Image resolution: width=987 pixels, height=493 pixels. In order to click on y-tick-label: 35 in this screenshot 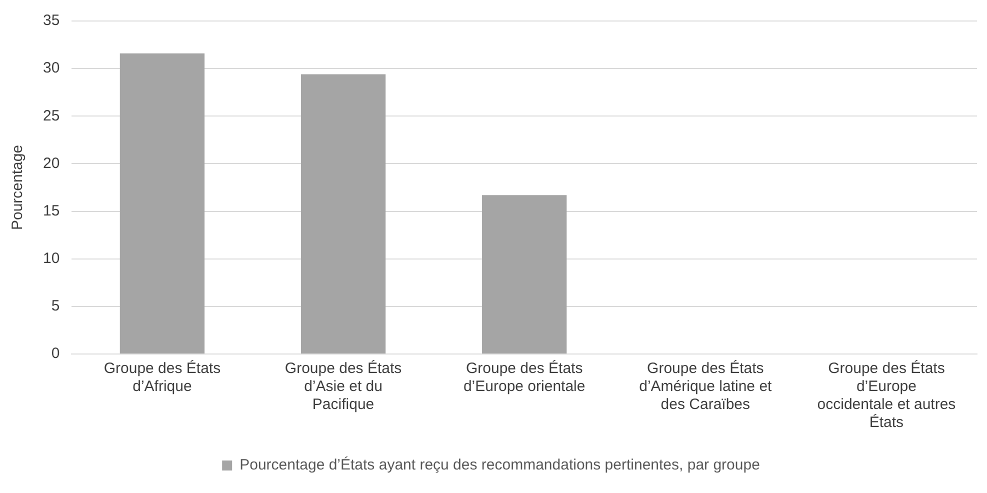, I will do `click(51, 21)`.